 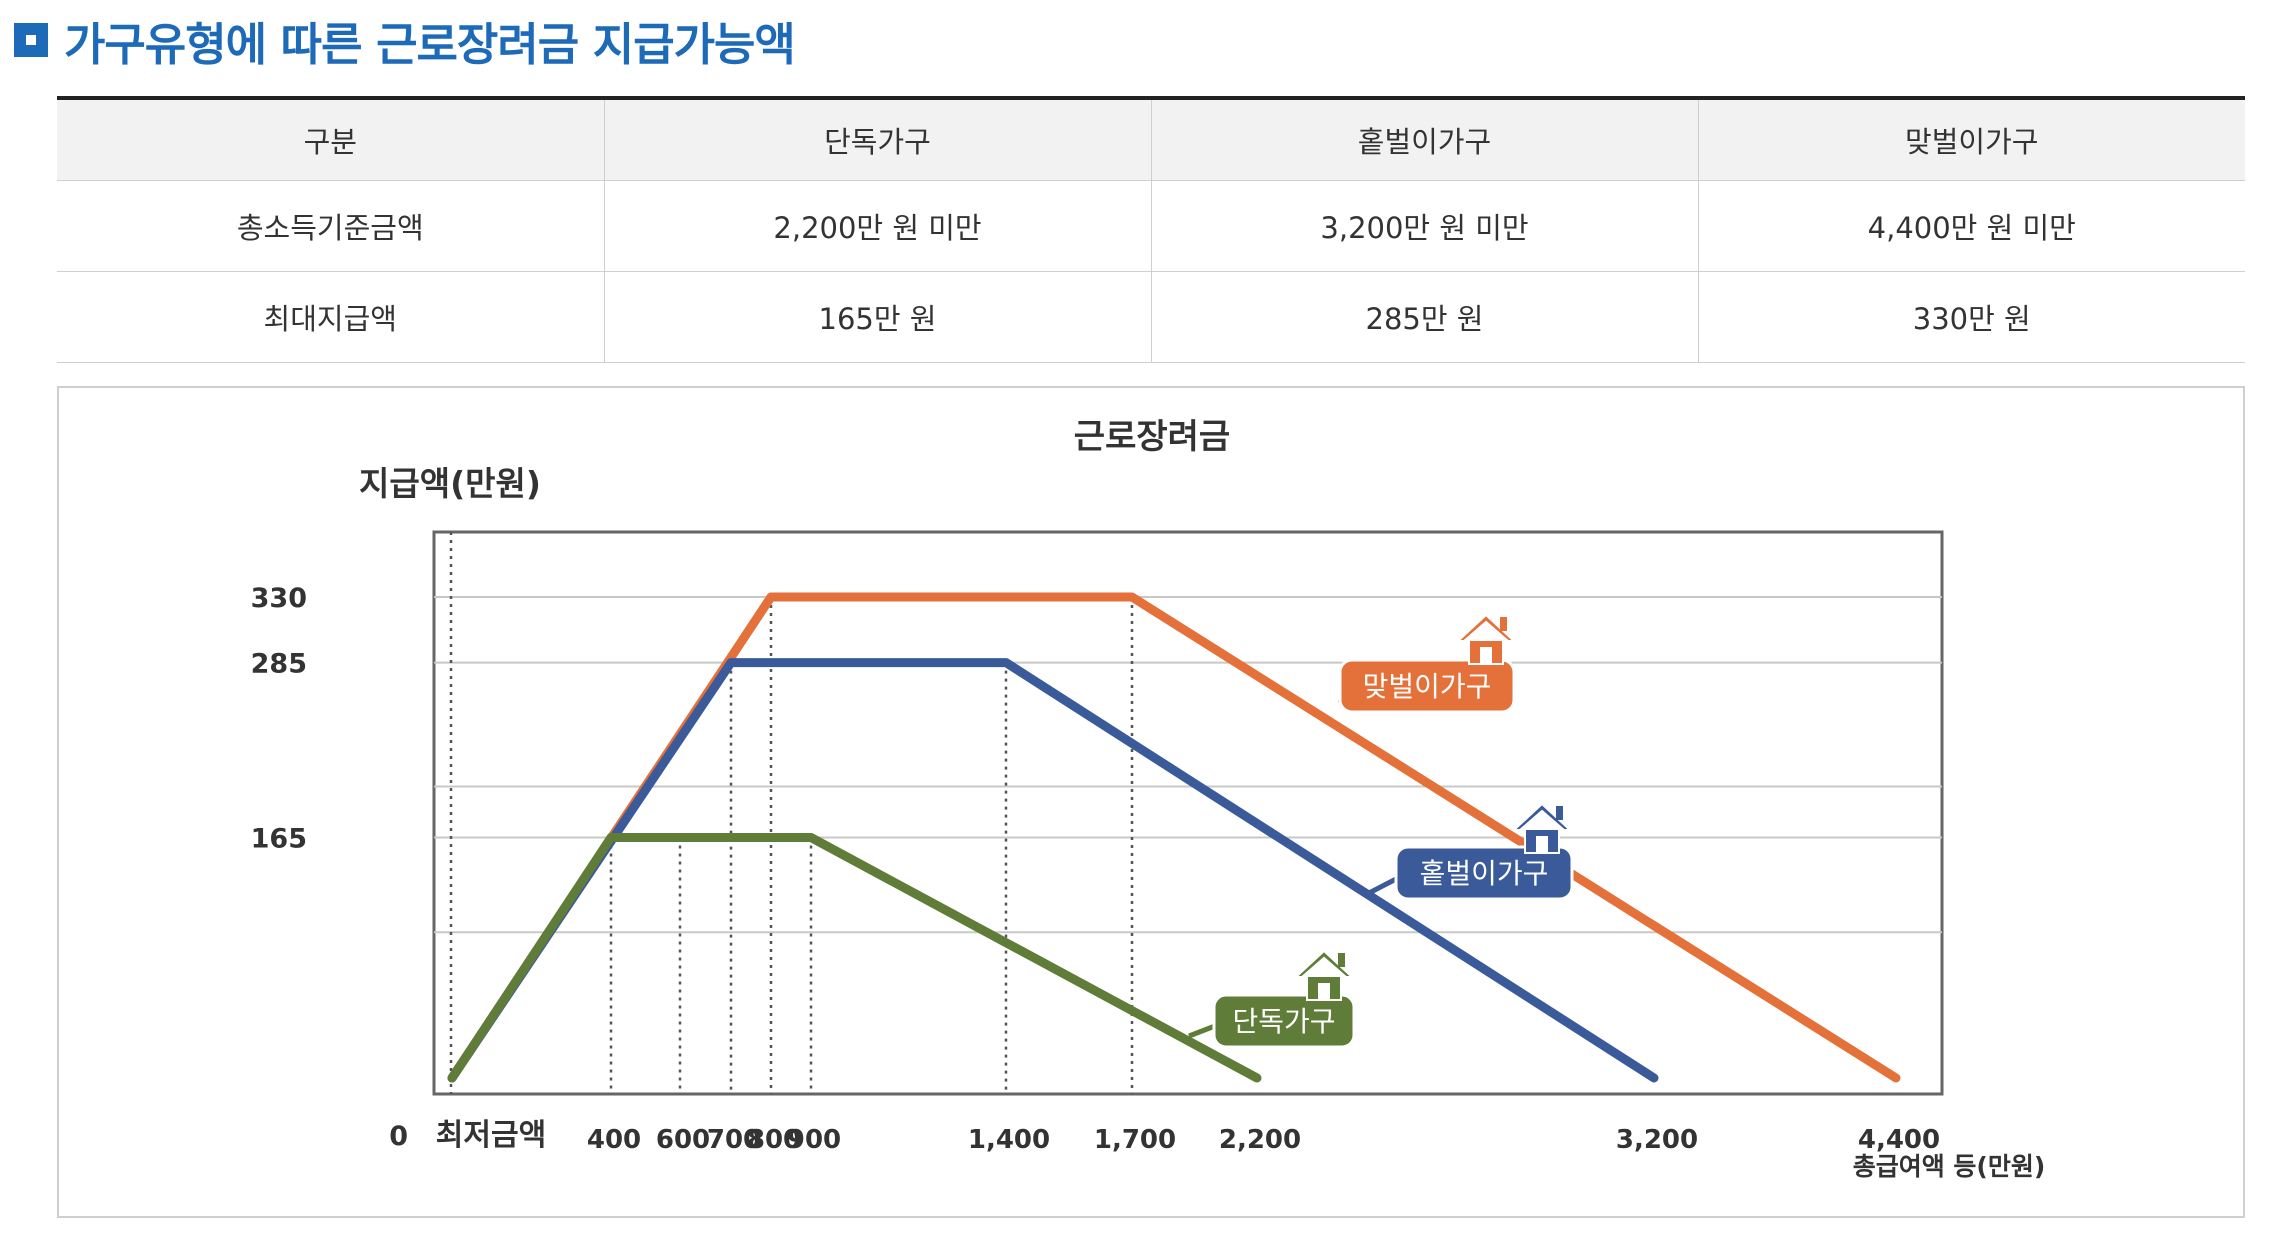 I want to click on x-tick-label: 700, so click(x=734, y=1140).